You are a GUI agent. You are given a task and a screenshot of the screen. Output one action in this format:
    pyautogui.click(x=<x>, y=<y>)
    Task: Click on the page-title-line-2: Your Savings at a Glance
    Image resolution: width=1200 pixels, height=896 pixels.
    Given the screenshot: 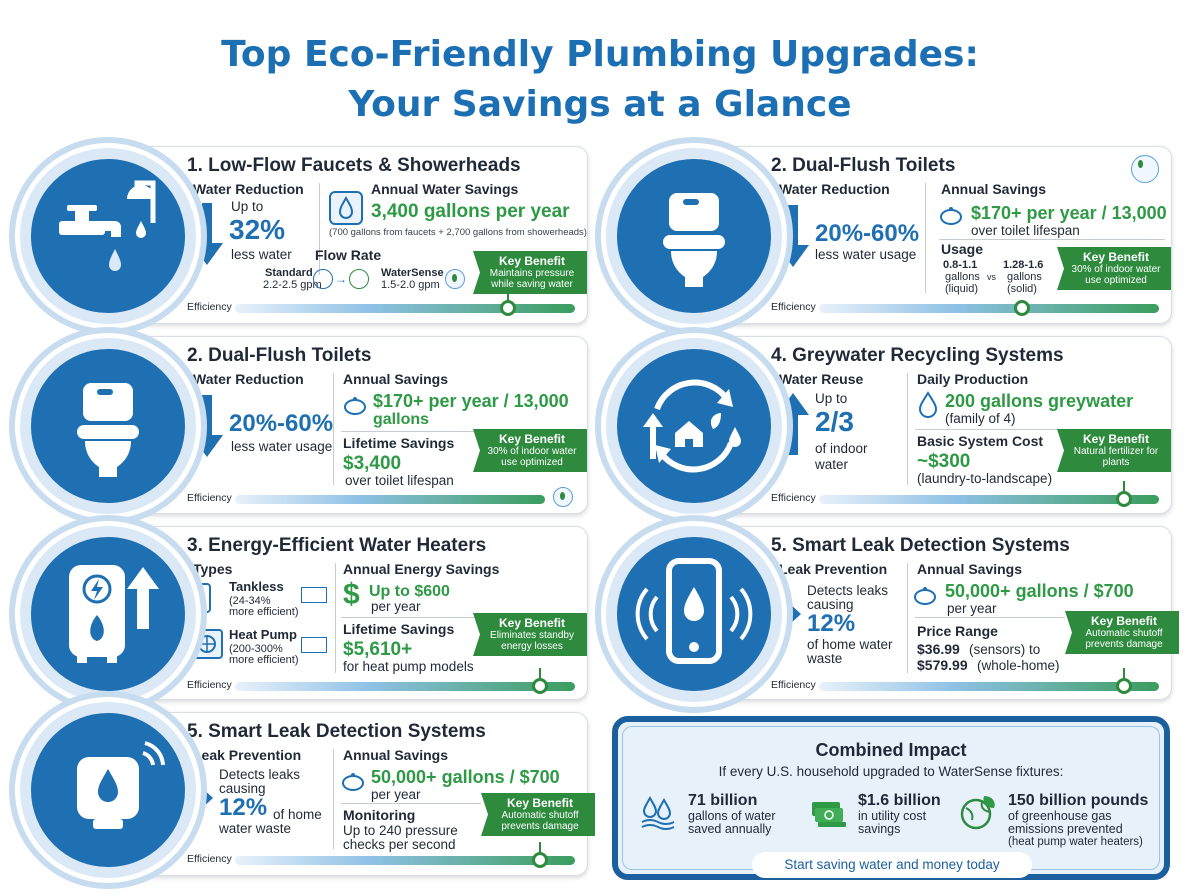 What is the action you would take?
    pyautogui.click(x=600, y=104)
    